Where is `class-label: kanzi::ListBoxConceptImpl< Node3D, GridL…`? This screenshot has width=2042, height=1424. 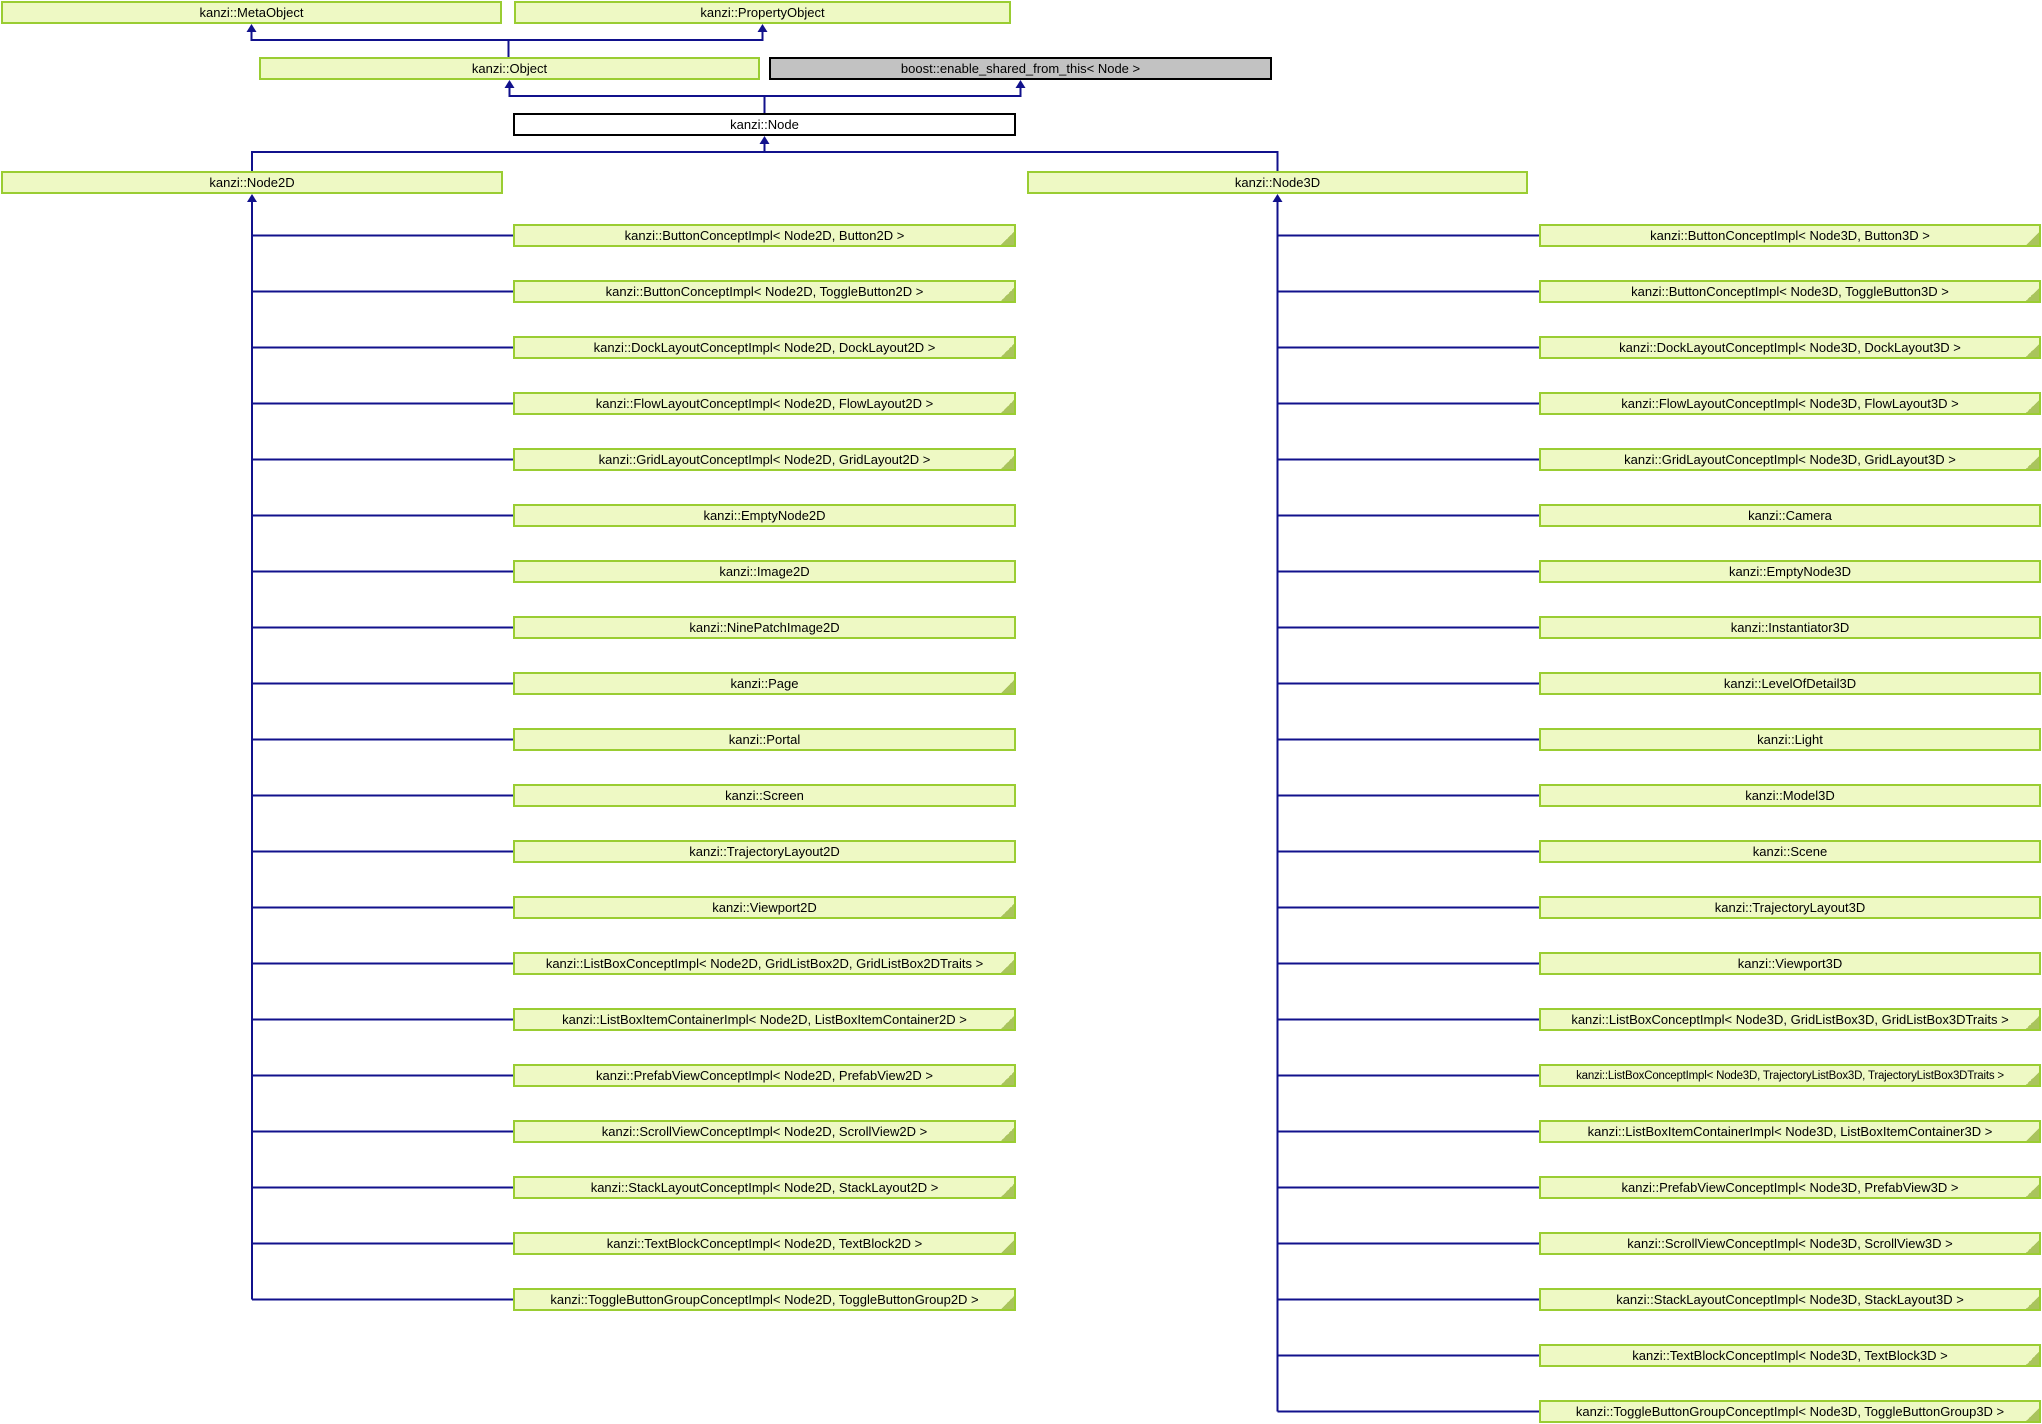
class-label: kanzi::ListBoxConceptImpl< Node3D, GridL… is located at coordinates (1790, 1019).